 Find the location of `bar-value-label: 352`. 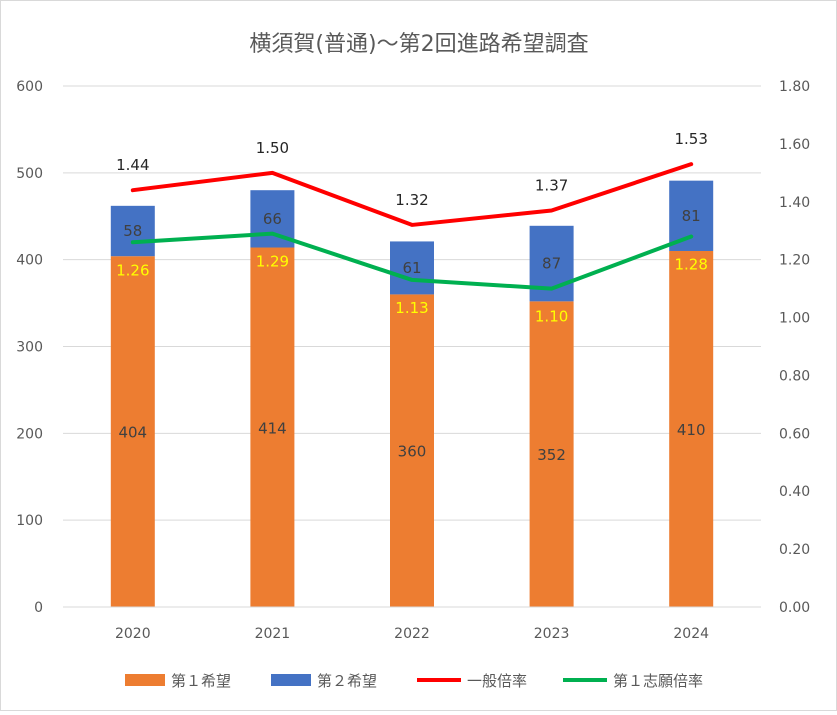

bar-value-label: 352 is located at coordinates (551, 455).